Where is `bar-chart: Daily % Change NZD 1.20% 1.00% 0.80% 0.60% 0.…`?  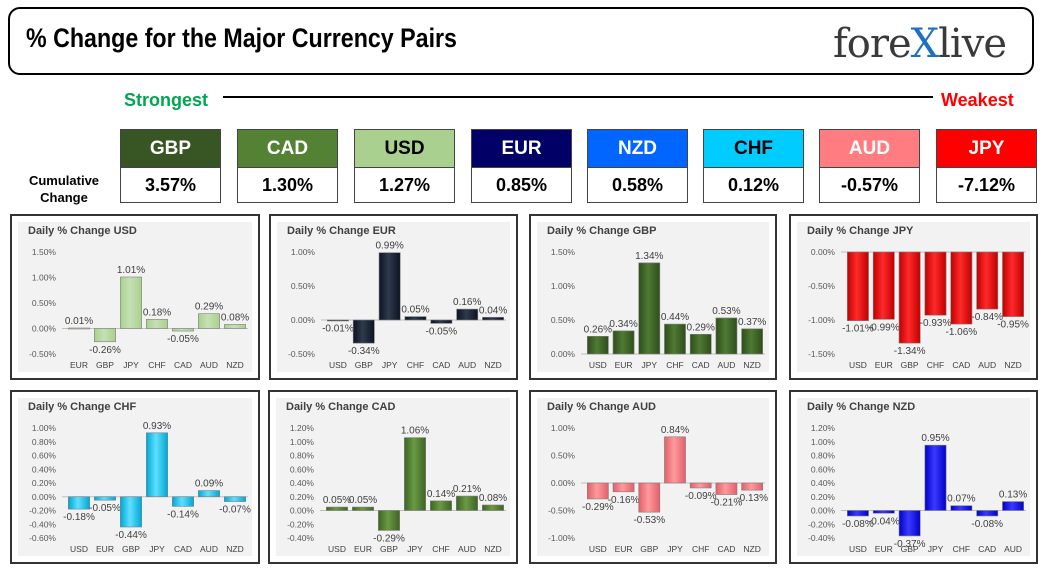
bar-chart: Daily % Change NZD 1.20% 1.00% 0.80% 0.60% 0.… is located at coordinates (917, 477).